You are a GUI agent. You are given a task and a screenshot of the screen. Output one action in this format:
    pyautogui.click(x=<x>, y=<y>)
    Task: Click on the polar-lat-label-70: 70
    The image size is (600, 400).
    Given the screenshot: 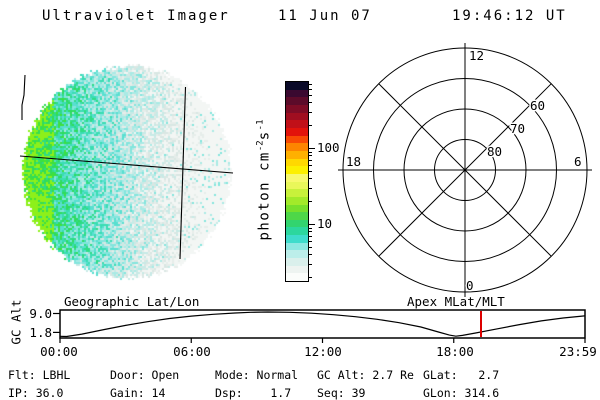 What is the action you would take?
    pyautogui.click(x=517, y=128)
    